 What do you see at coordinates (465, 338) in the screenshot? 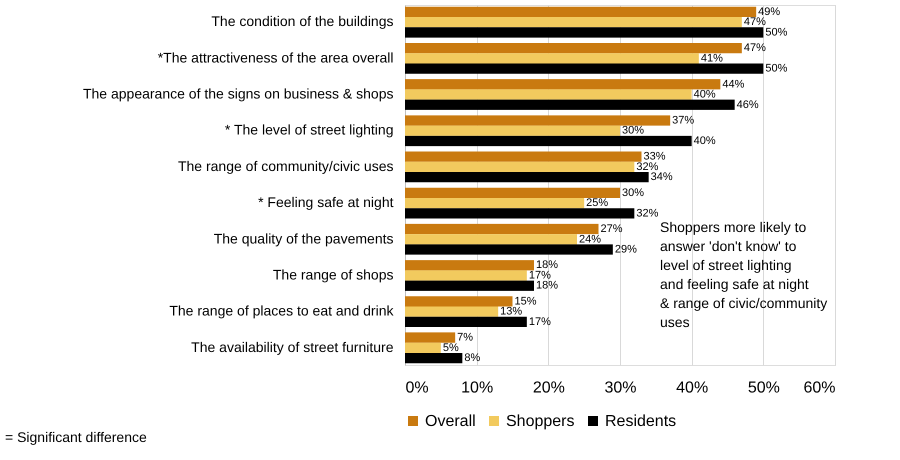
I see `data-label: 7%` at bounding box center [465, 338].